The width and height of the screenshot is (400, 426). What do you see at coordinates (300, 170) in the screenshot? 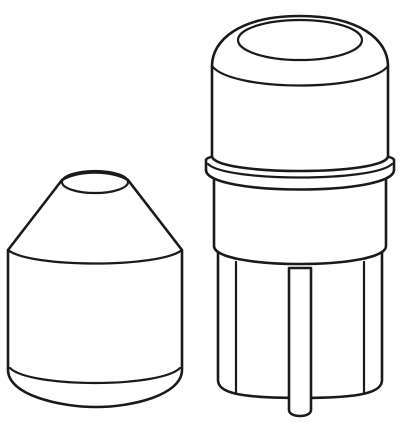
I see `plug-collar-line` at bounding box center [300, 170].